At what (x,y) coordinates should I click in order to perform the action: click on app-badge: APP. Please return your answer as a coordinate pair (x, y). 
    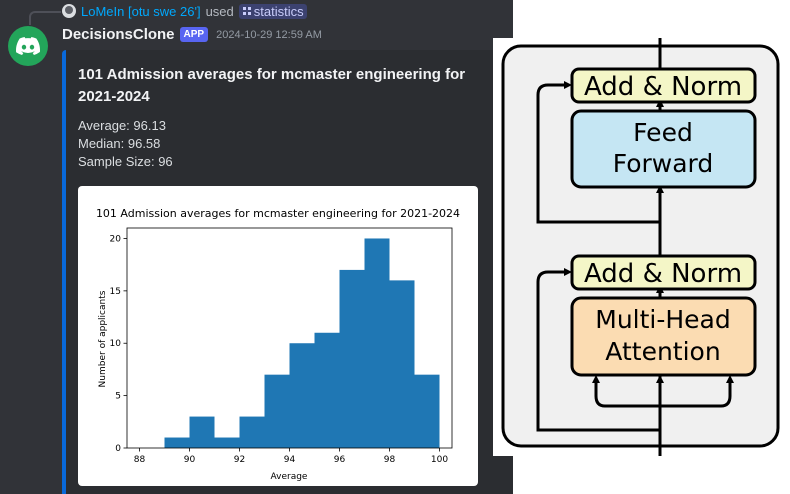
    Looking at the image, I should click on (194, 34).